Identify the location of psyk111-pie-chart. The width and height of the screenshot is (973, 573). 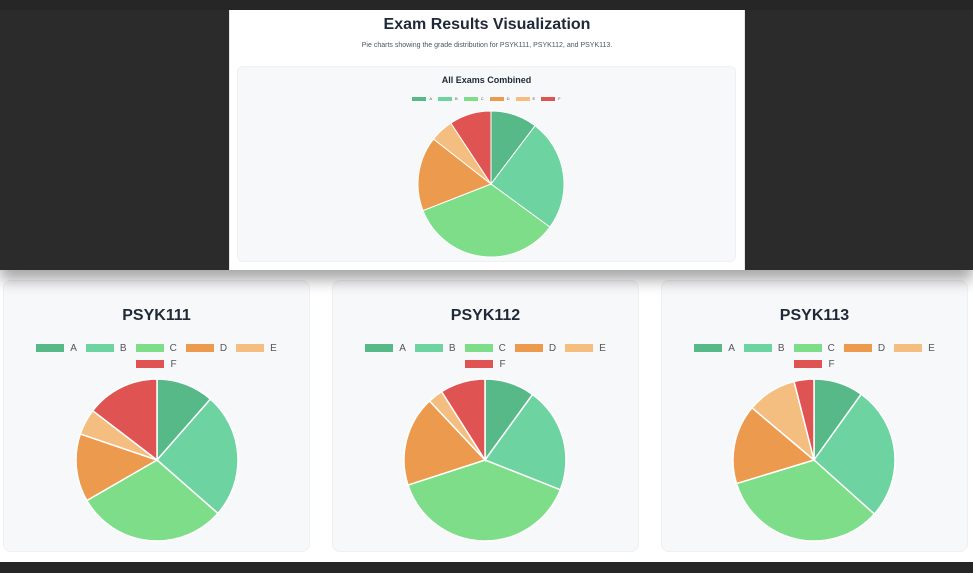
(157, 460).